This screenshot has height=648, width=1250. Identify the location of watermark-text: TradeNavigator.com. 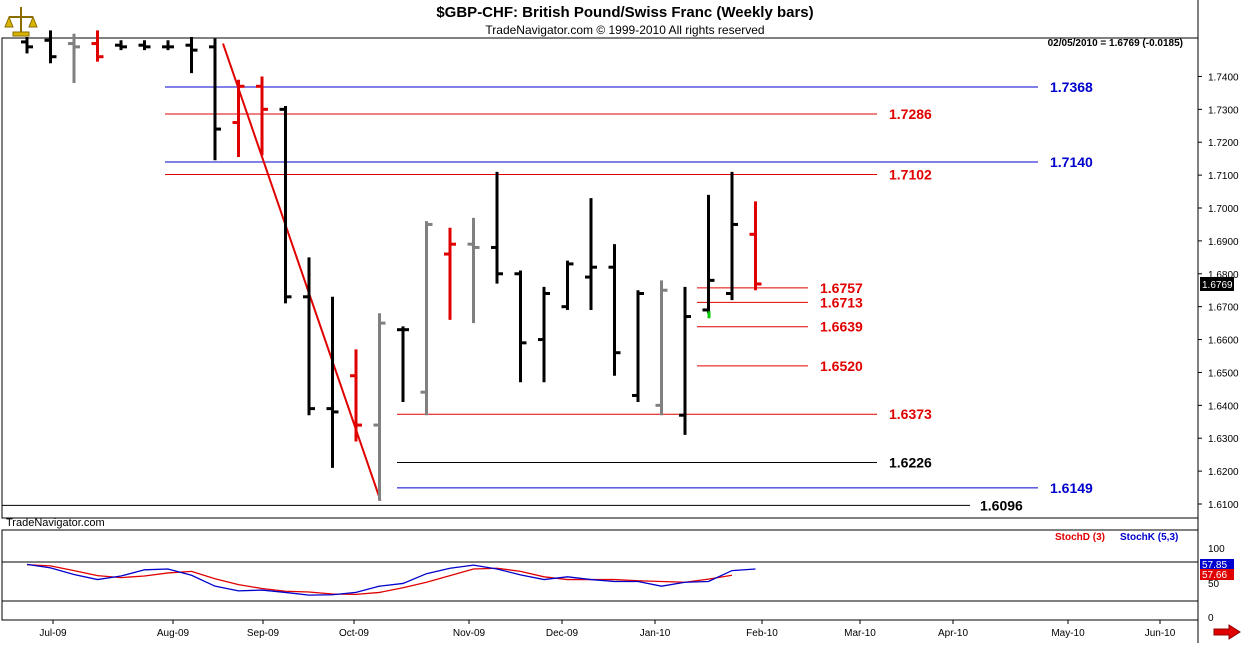
(55, 523).